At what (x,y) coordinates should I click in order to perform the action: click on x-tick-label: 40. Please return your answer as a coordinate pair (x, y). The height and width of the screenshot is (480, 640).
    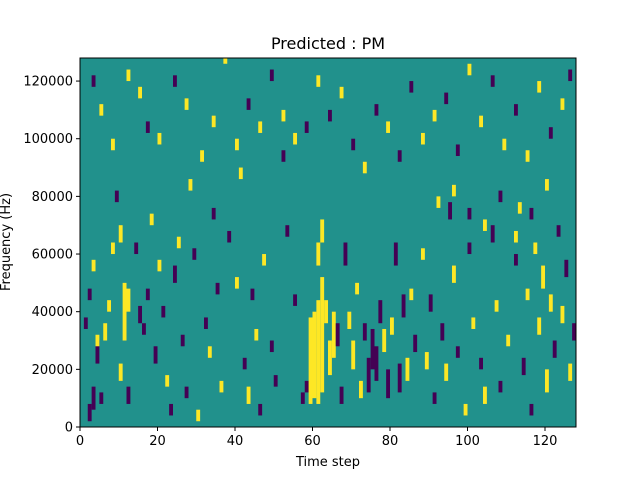
    Looking at the image, I should click on (235, 441).